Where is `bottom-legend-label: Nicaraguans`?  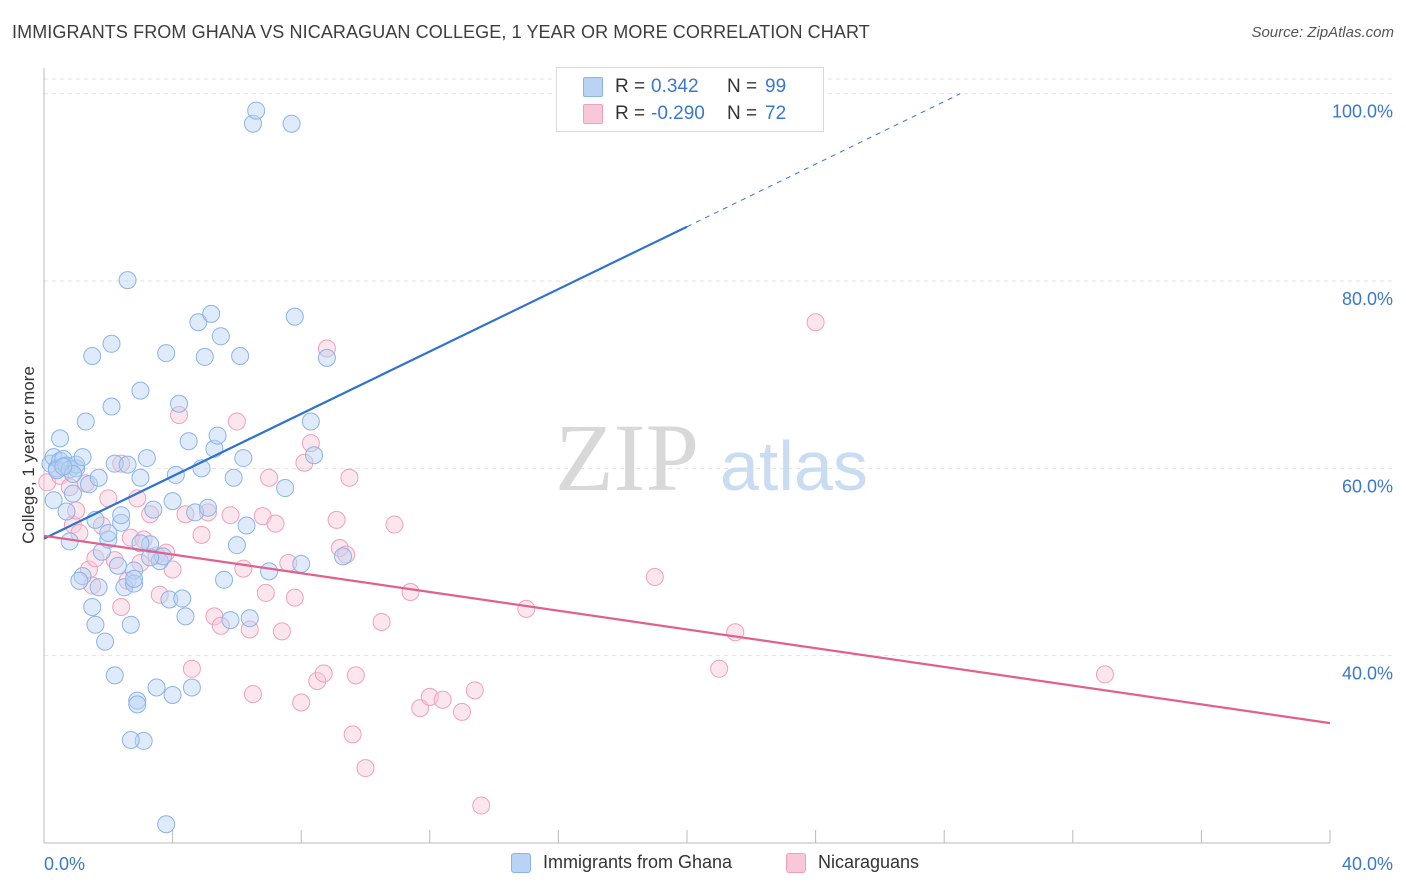 bottom-legend-label: Nicaraguans is located at coordinates (869, 862).